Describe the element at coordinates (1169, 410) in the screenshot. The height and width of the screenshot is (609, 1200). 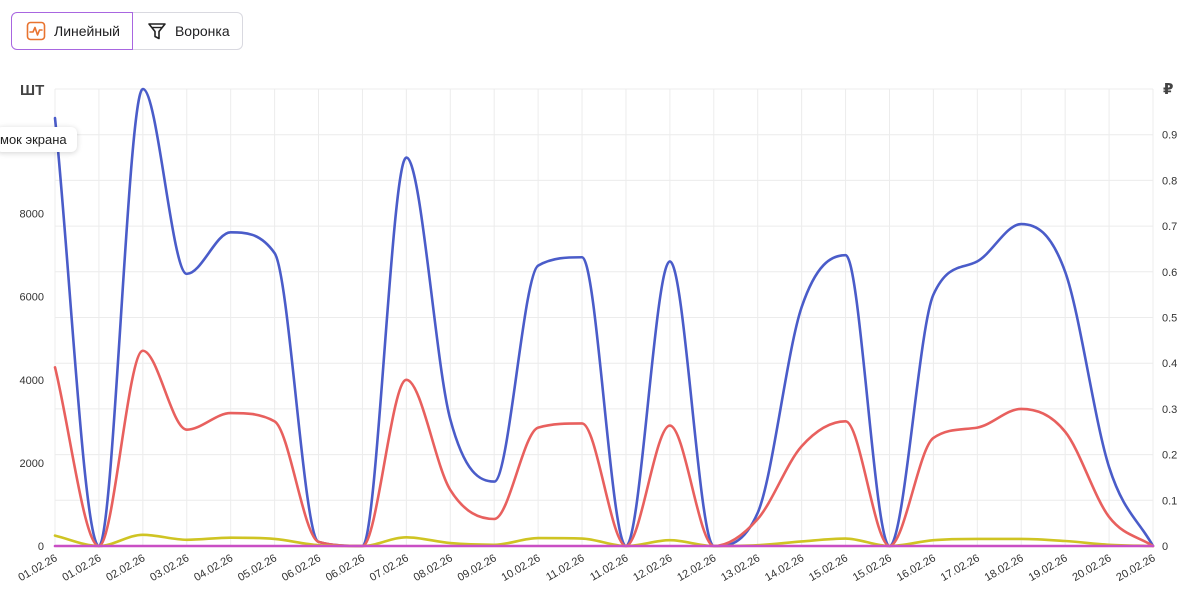
I see `right-axis-tick-label: 0.3` at that location.